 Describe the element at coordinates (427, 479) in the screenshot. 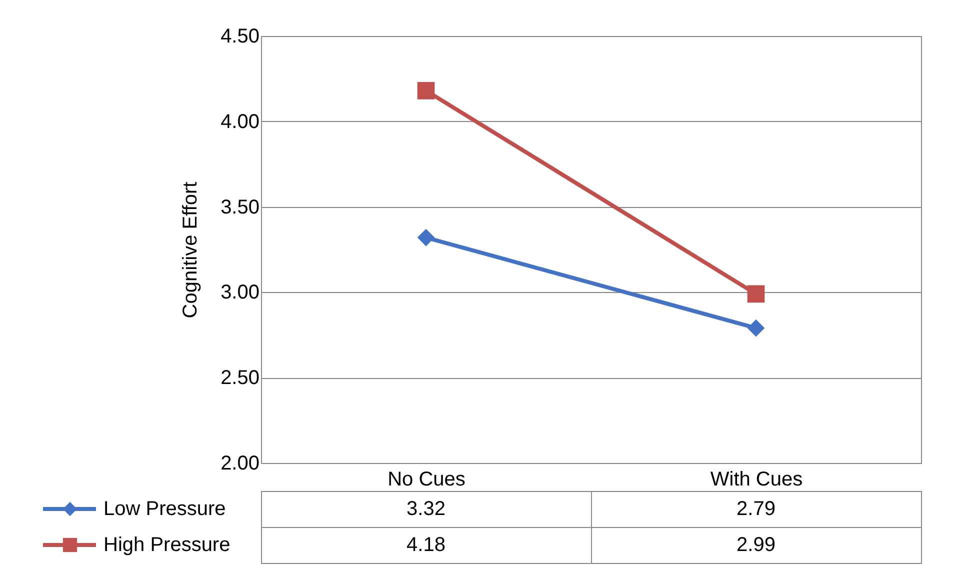

I see `x-tick-label: No Cues` at that location.